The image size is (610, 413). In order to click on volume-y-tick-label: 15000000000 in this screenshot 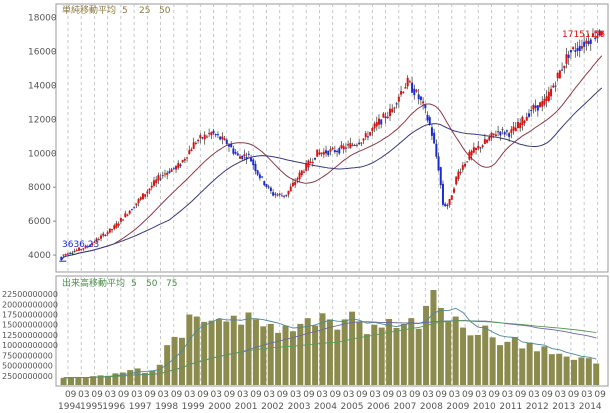, I will do `click(30, 325)`.